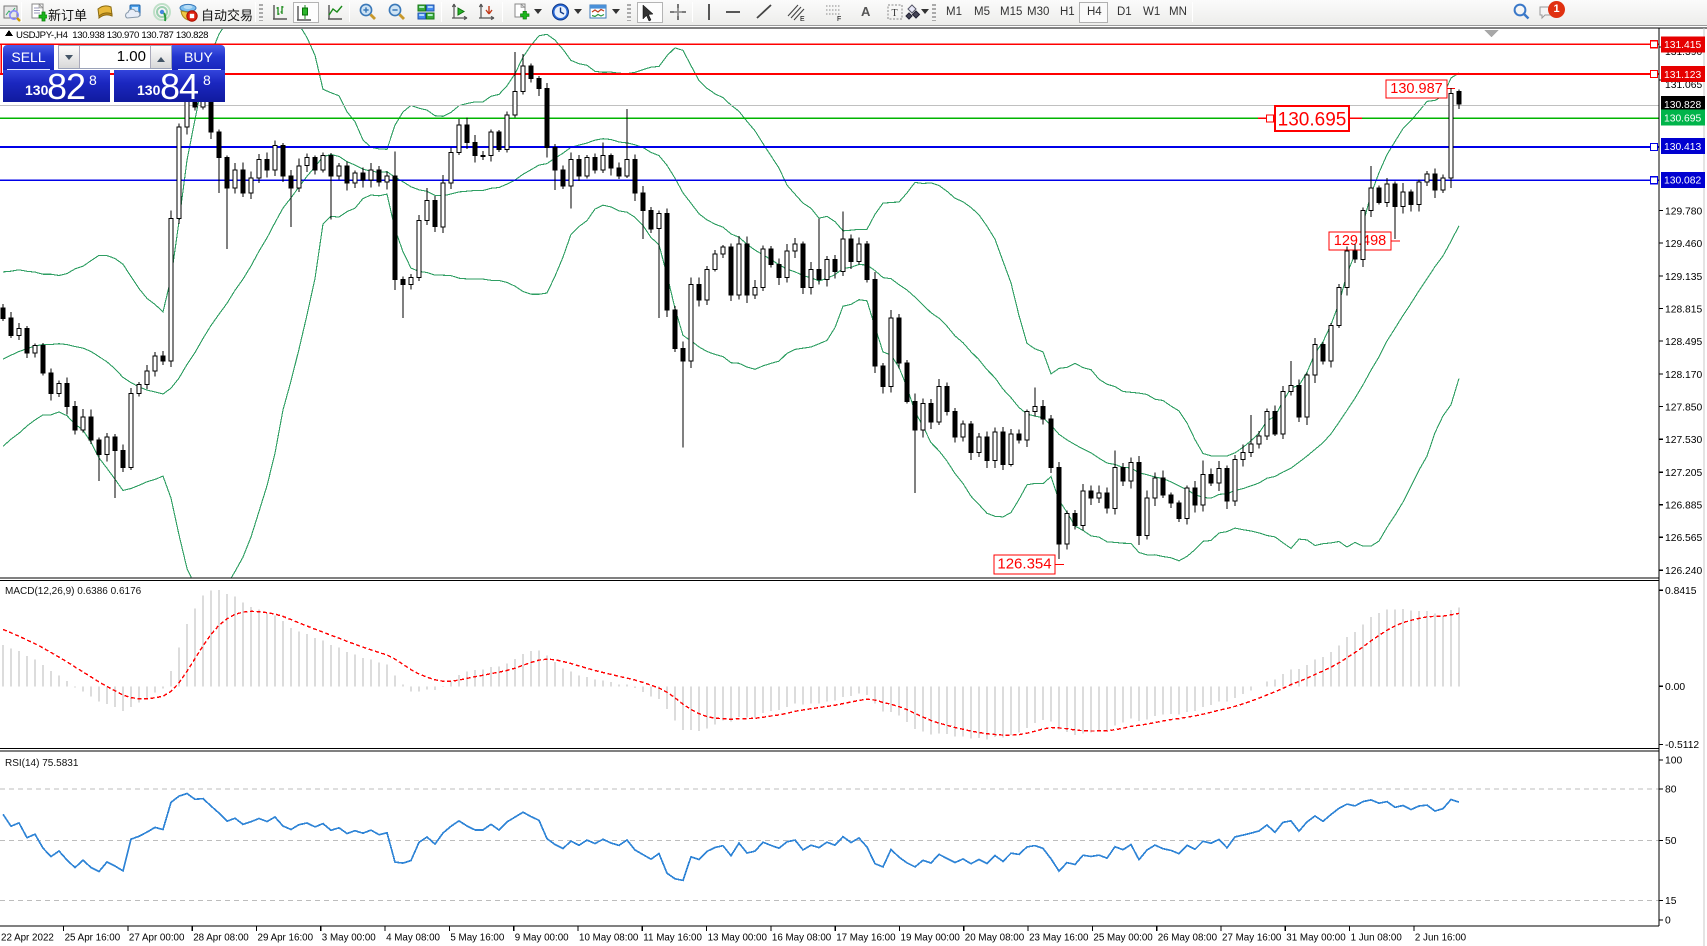  Describe the element at coordinates (1377, 938) in the screenshot. I see `svg-text: 1 Jun 08:00` at that location.